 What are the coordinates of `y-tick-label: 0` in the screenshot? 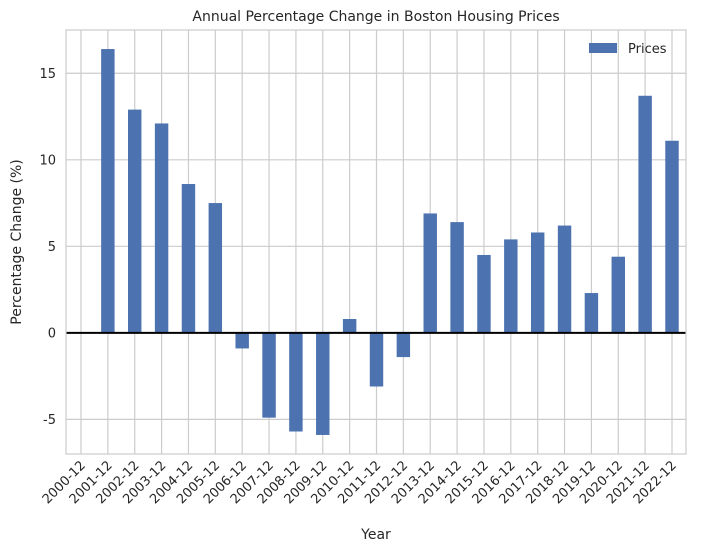 It's located at (52, 333).